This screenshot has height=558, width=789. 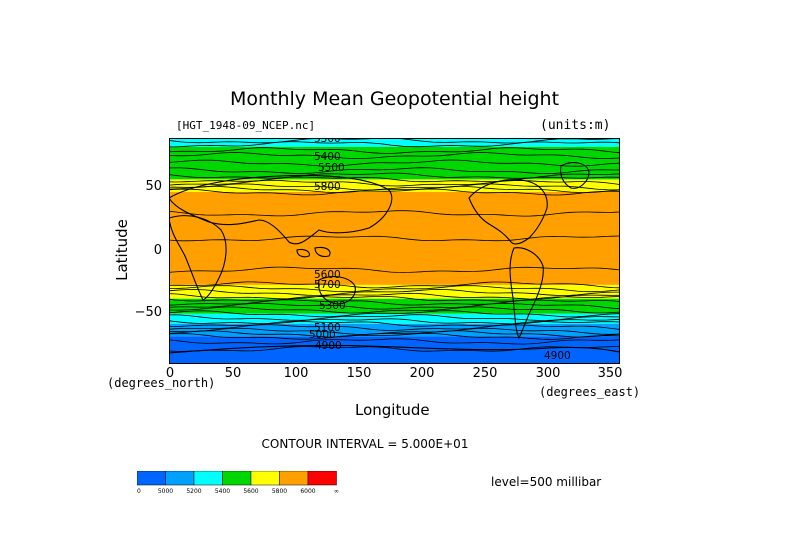 I want to click on level-label: level=500 millibar, so click(x=546, y=482).